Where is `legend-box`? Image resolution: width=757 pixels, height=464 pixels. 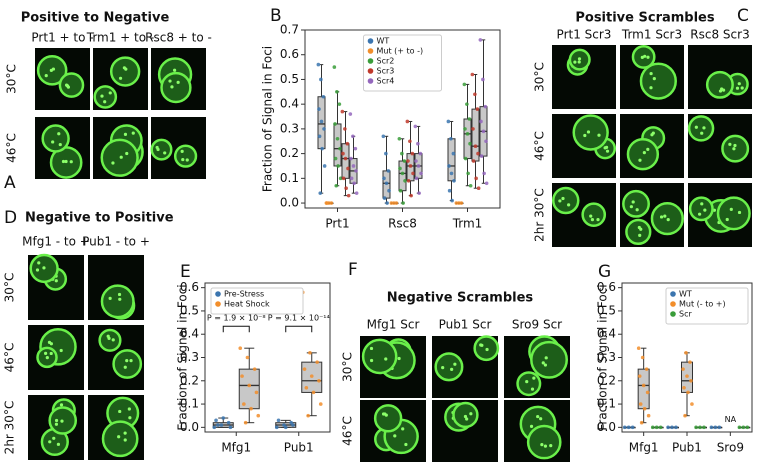 legend-box is located at coordinates (402, 63).